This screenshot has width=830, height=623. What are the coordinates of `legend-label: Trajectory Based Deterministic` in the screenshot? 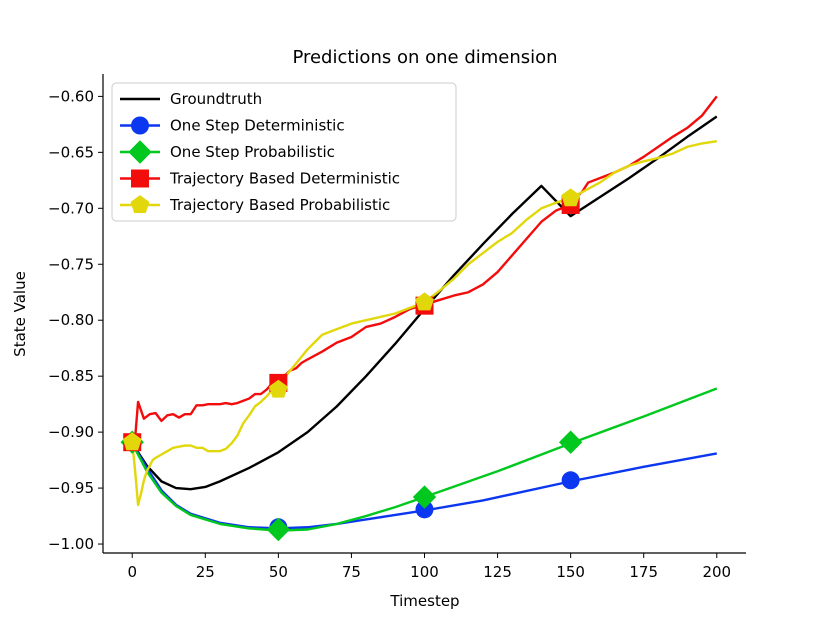 It's located at (284, 179).